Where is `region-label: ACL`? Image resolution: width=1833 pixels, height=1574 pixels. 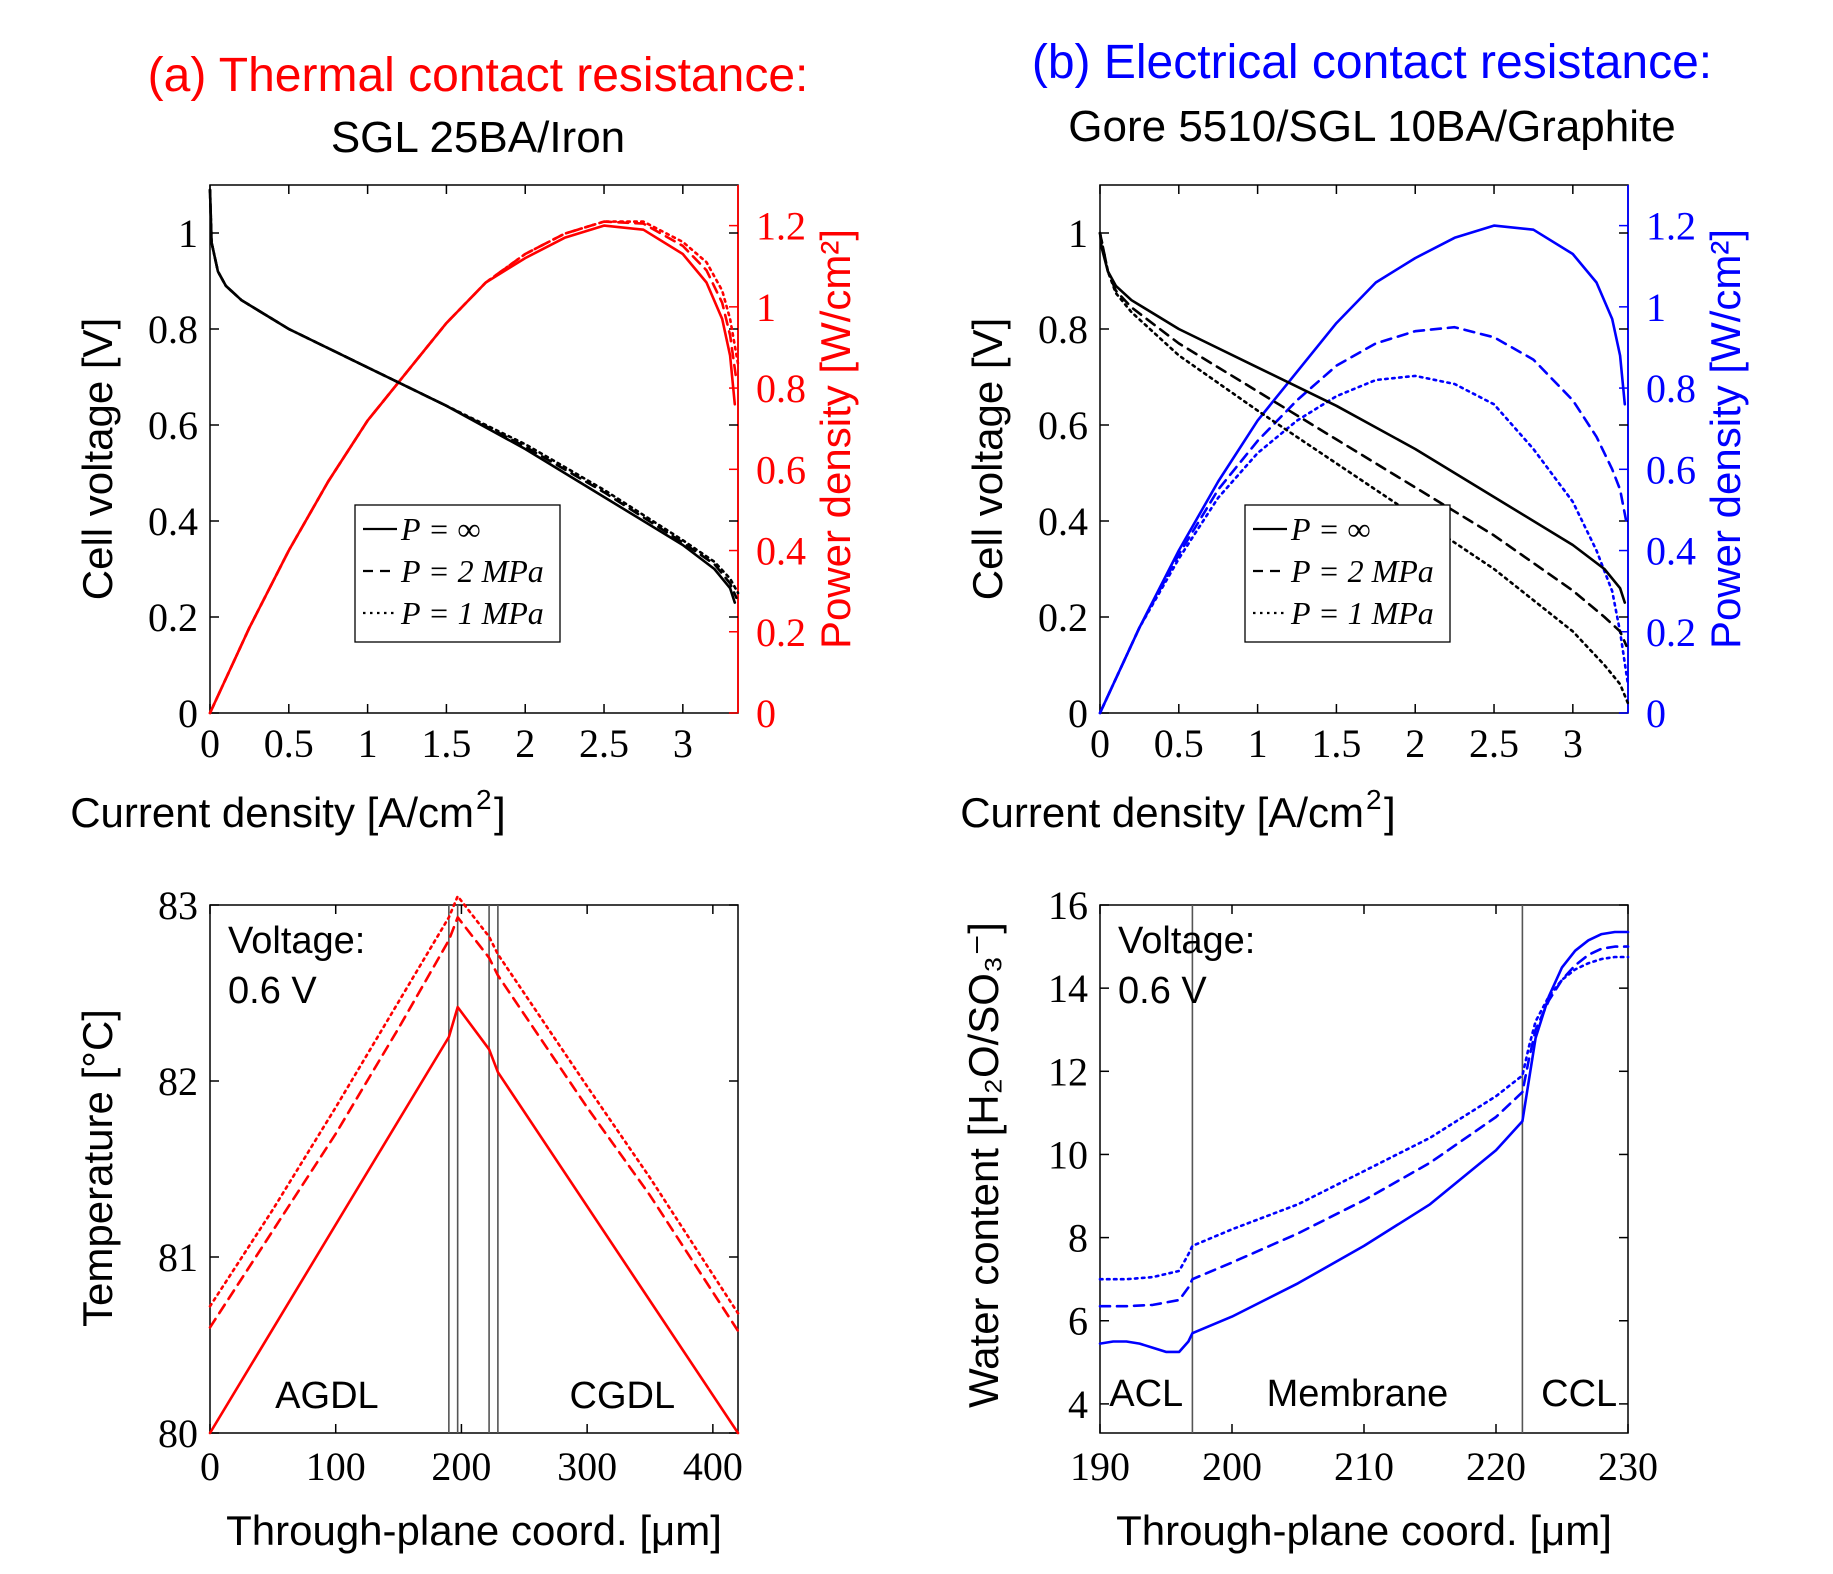
region-label: ACL is located at coordinates (1146, 1394).